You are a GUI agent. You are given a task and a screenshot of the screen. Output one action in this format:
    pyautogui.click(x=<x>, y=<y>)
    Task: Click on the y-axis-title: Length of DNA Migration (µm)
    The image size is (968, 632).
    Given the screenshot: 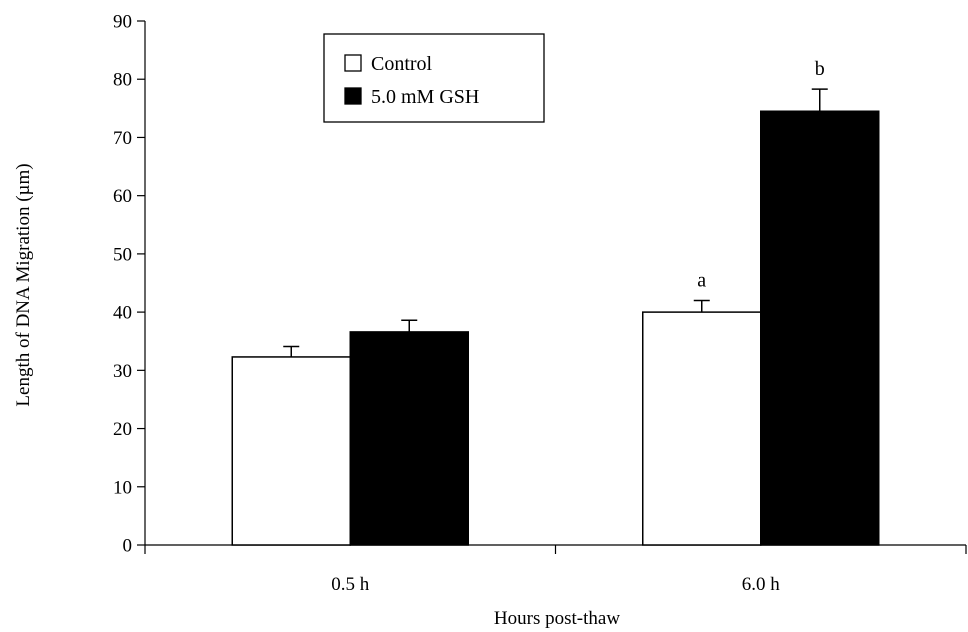 What is the action you would take?
    pyautogui.click(x=23, y=284)
    